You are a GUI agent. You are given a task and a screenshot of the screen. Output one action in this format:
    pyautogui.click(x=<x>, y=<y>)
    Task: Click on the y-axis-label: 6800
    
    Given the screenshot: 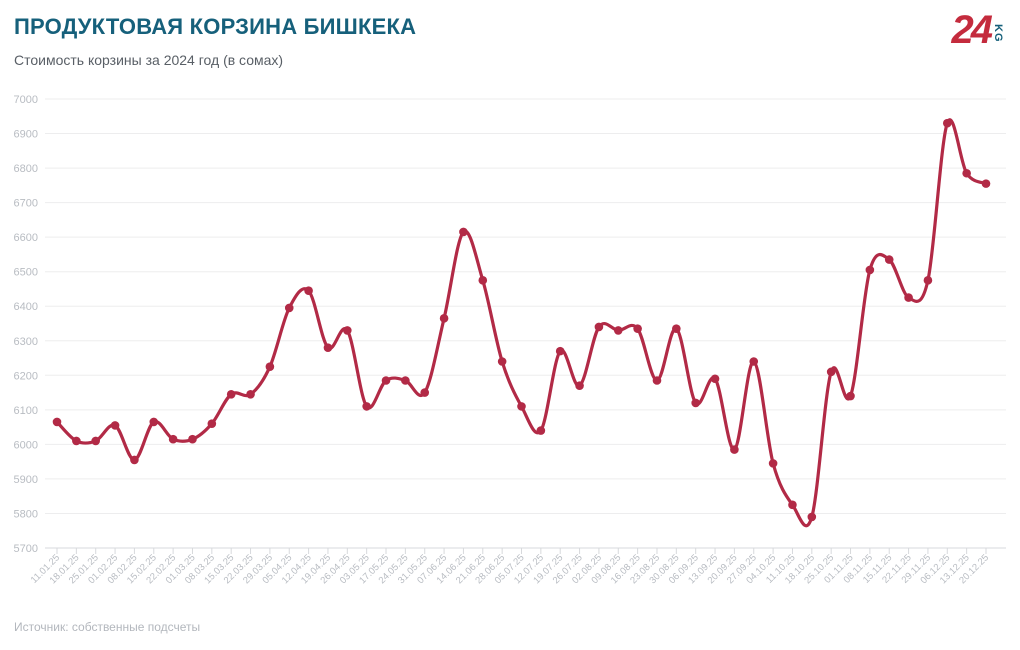 What is the action you would take?
    pyautogui.click(x=26, y=169)
    